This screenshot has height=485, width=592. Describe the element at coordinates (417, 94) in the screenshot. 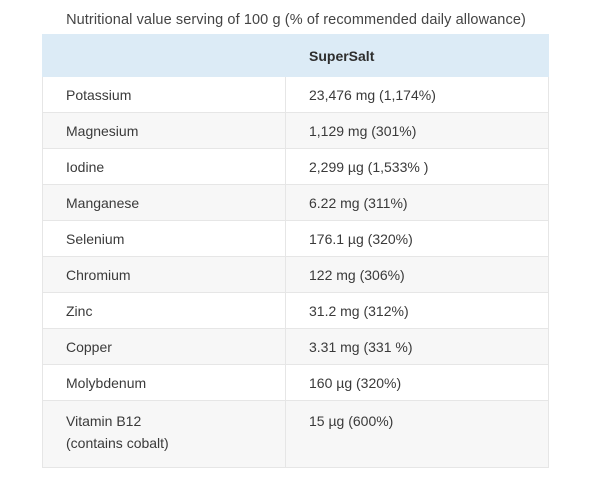

I see `nutrient-value: 23,476 mg (1,174%)` at that location.